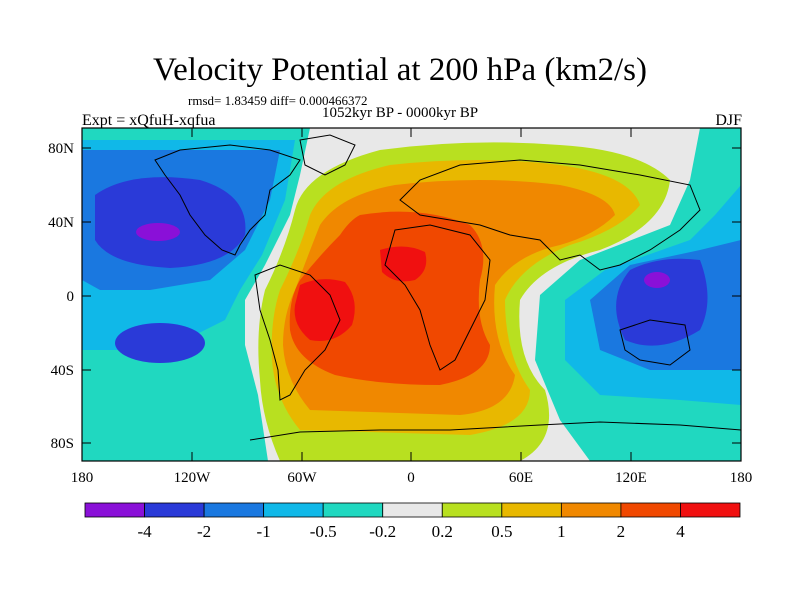 This screenshot has width=800, height=600. Describe the element at coordinates (728, 120) in the screenshot. I see `season-label: DJF` at that location.